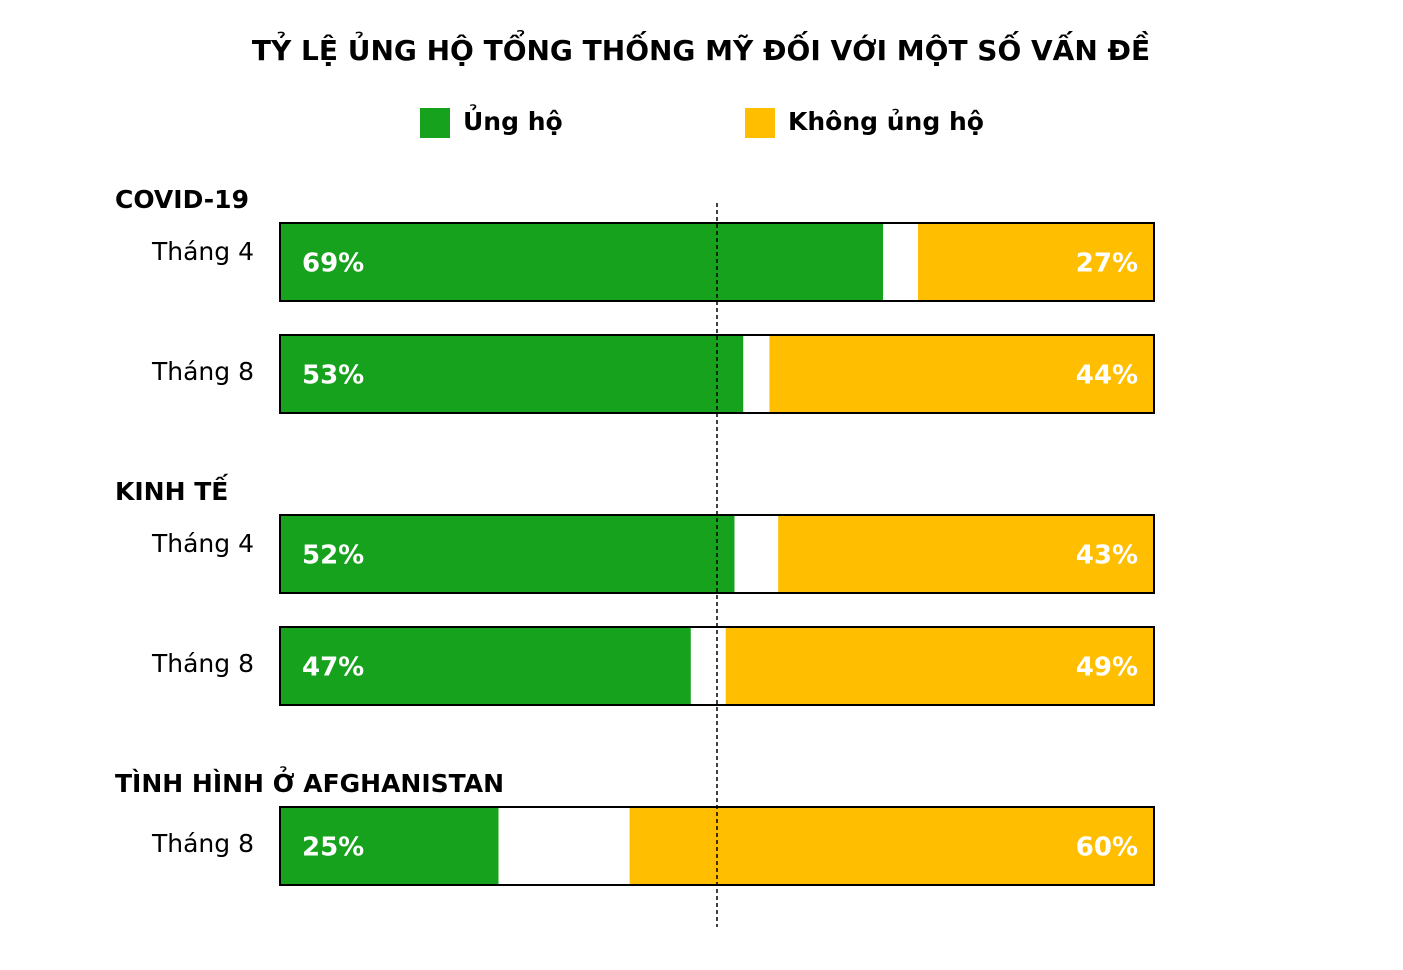  Describe the element at coordinates (172, 489) in the screenshot. I see `group-label: KINH TẾ` at that location.